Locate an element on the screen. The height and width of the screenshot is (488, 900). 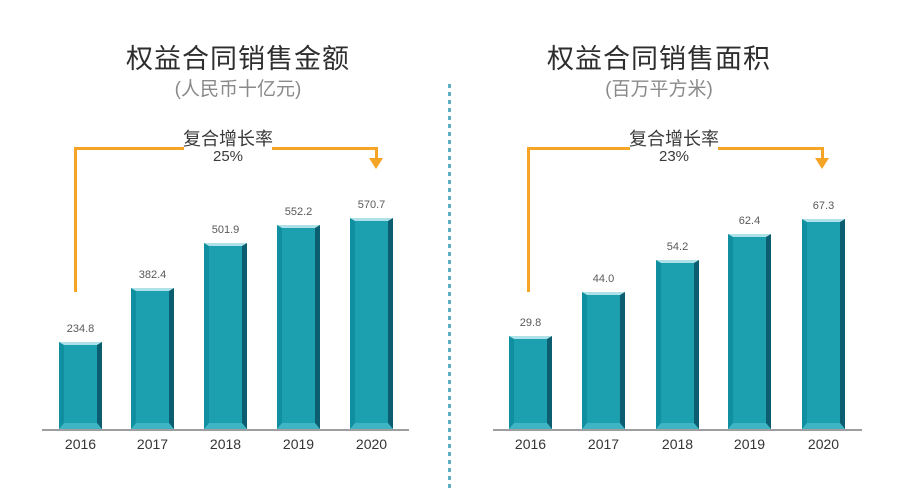
bar-value-label: 501.9 is located at coordinates (225, 230).